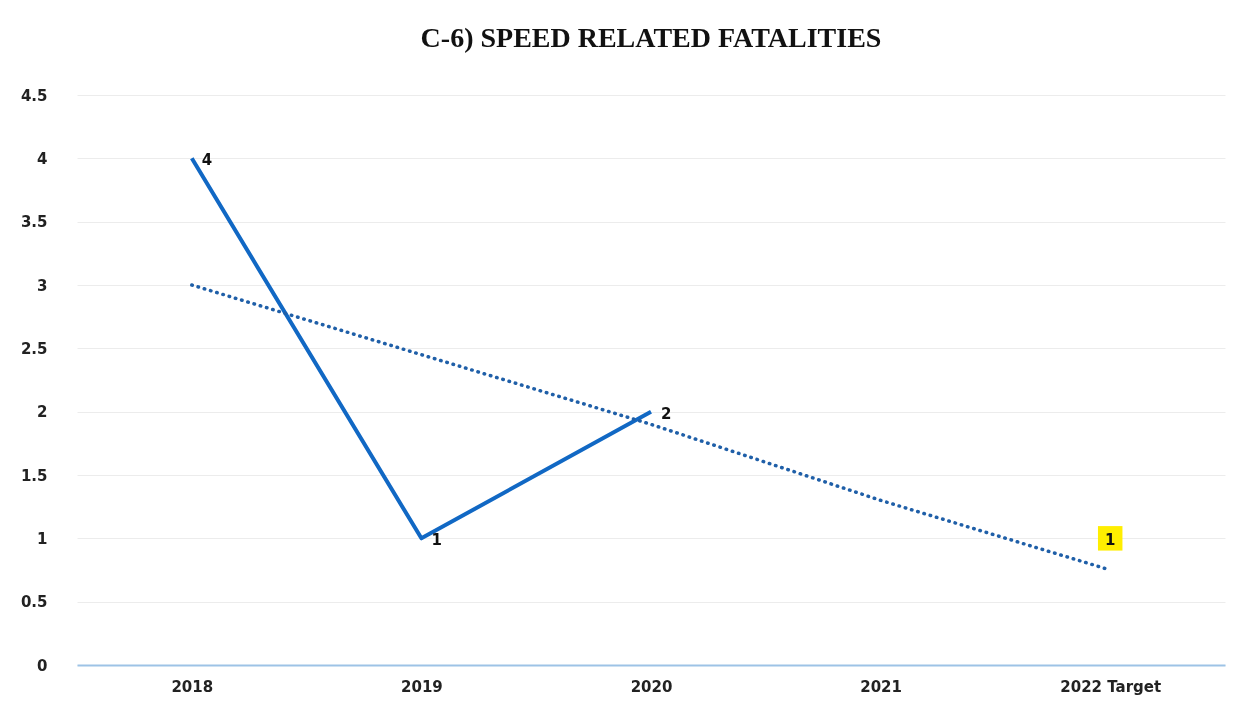 Image resolution: width=1255 pixels, height=714 pixels. Describe the element at coordinates (651, 686) in the screenshot. I see `x-tick-label: 2020` at that location.